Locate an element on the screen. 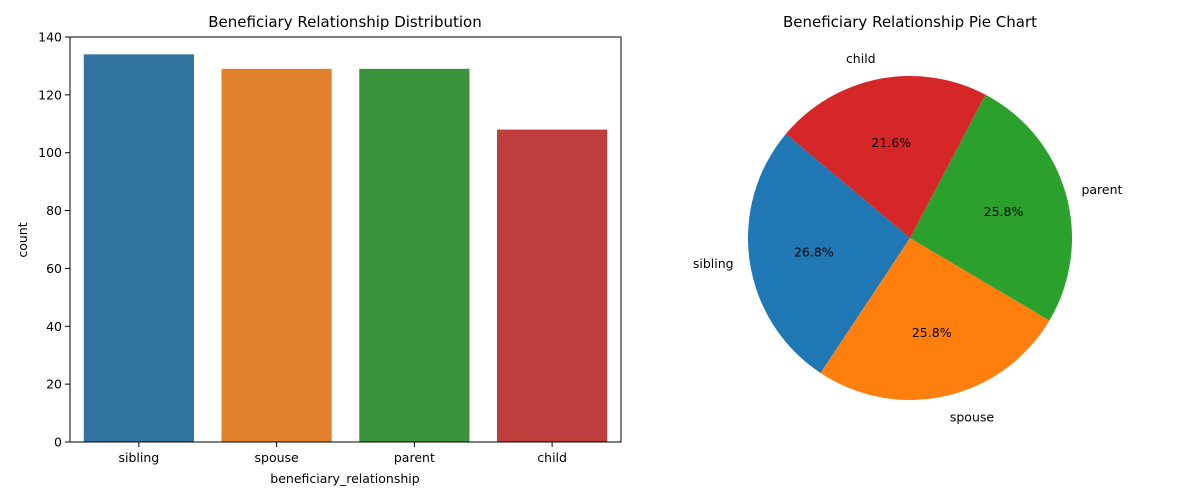 This screenshot has height=500, width=1200. y-tick-label: 120 is located at coordinates (50, 94).